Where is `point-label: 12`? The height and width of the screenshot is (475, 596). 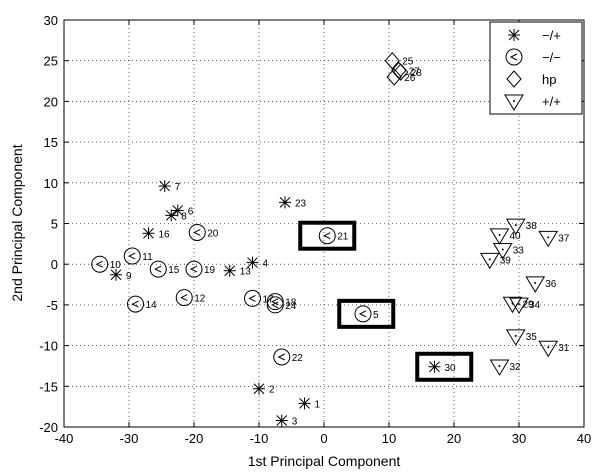
point-label: 12 is located at coordinates (200, 299).